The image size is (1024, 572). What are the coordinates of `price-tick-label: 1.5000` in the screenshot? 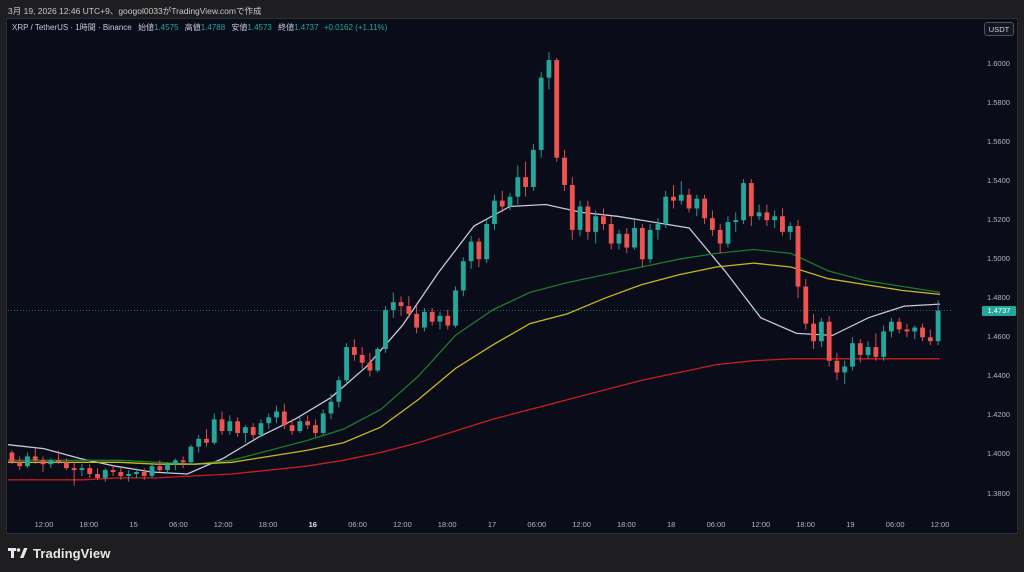 It's located at (998, 259).